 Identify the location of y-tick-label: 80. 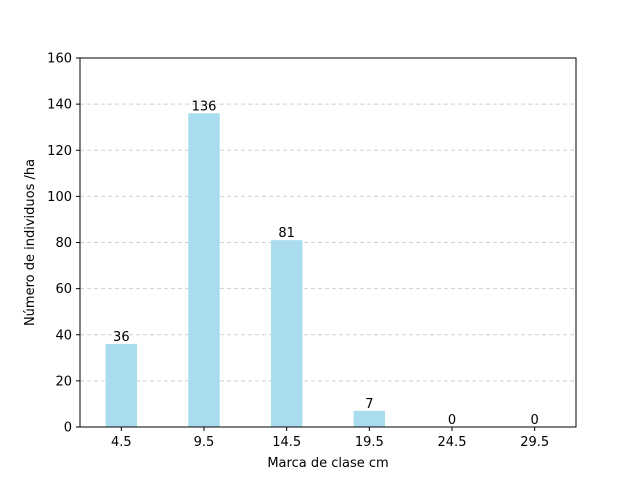
(63, 243).